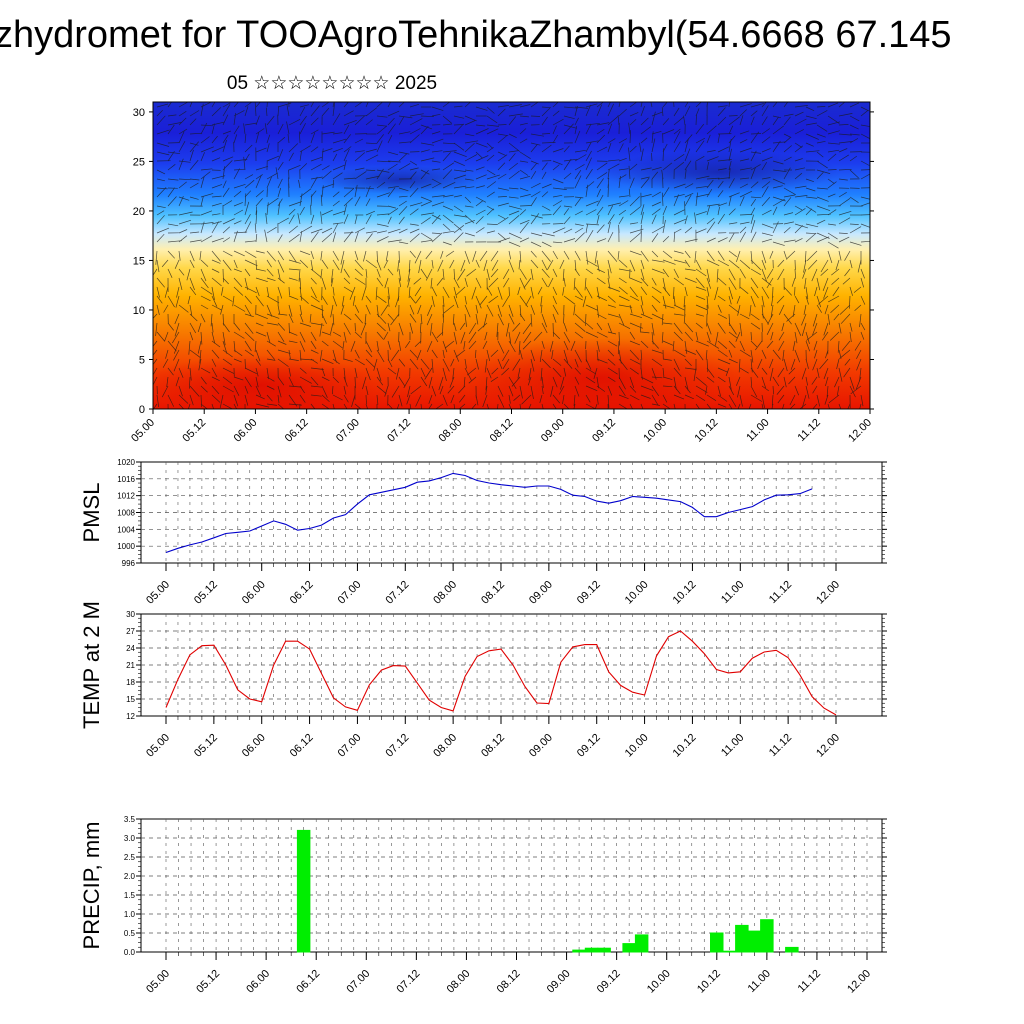  What do you see at coordinates (91, 513) in the screenshot?
I see `y-axis-label: PMSL` at bounding box center [91, 513].